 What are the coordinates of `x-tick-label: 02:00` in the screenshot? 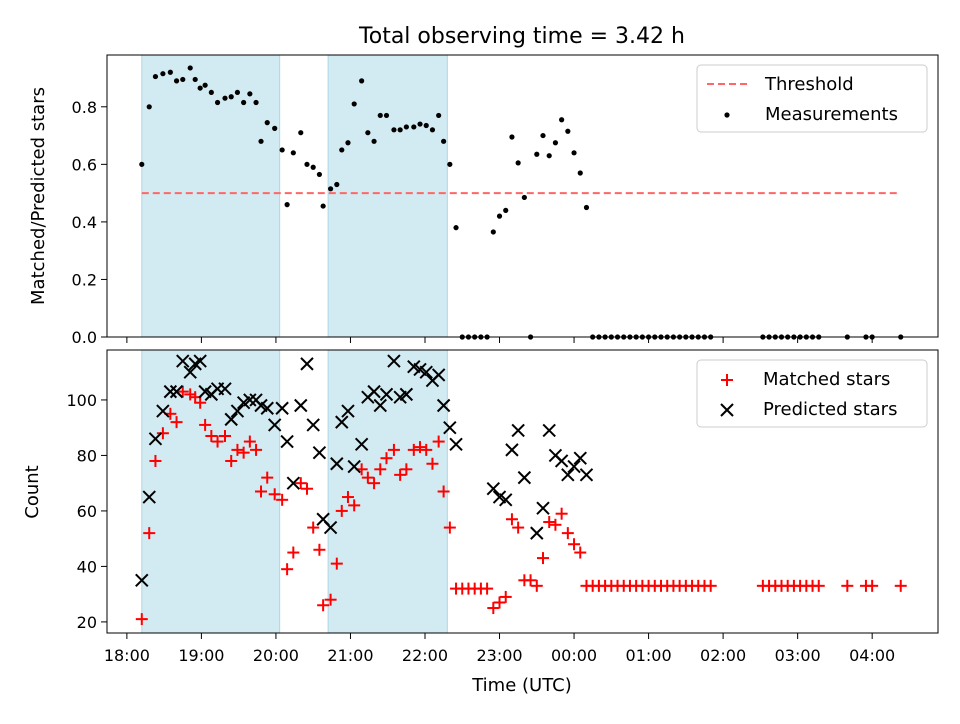 It's located at (723, 655).